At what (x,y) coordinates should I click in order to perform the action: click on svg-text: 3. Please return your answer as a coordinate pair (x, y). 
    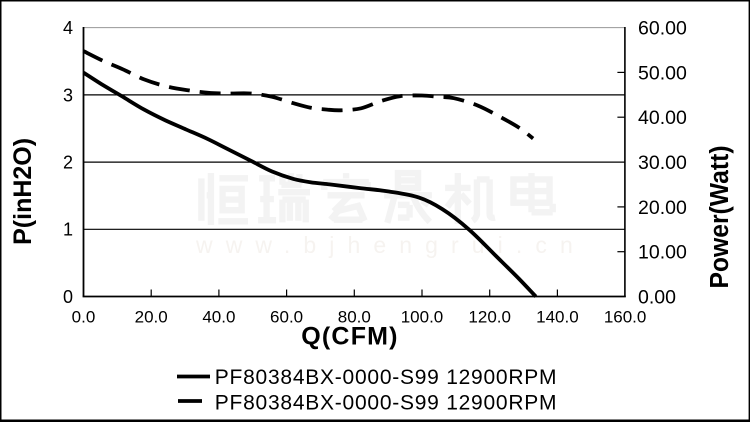
    Looking at the image, I should click on (68, 95).